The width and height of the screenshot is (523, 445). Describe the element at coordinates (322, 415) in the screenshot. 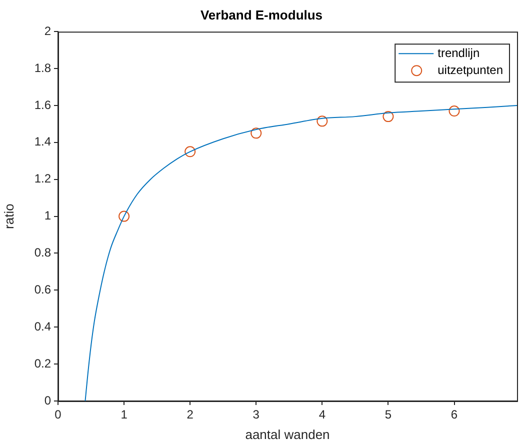

I see `x-tick-label: 4` at that location.